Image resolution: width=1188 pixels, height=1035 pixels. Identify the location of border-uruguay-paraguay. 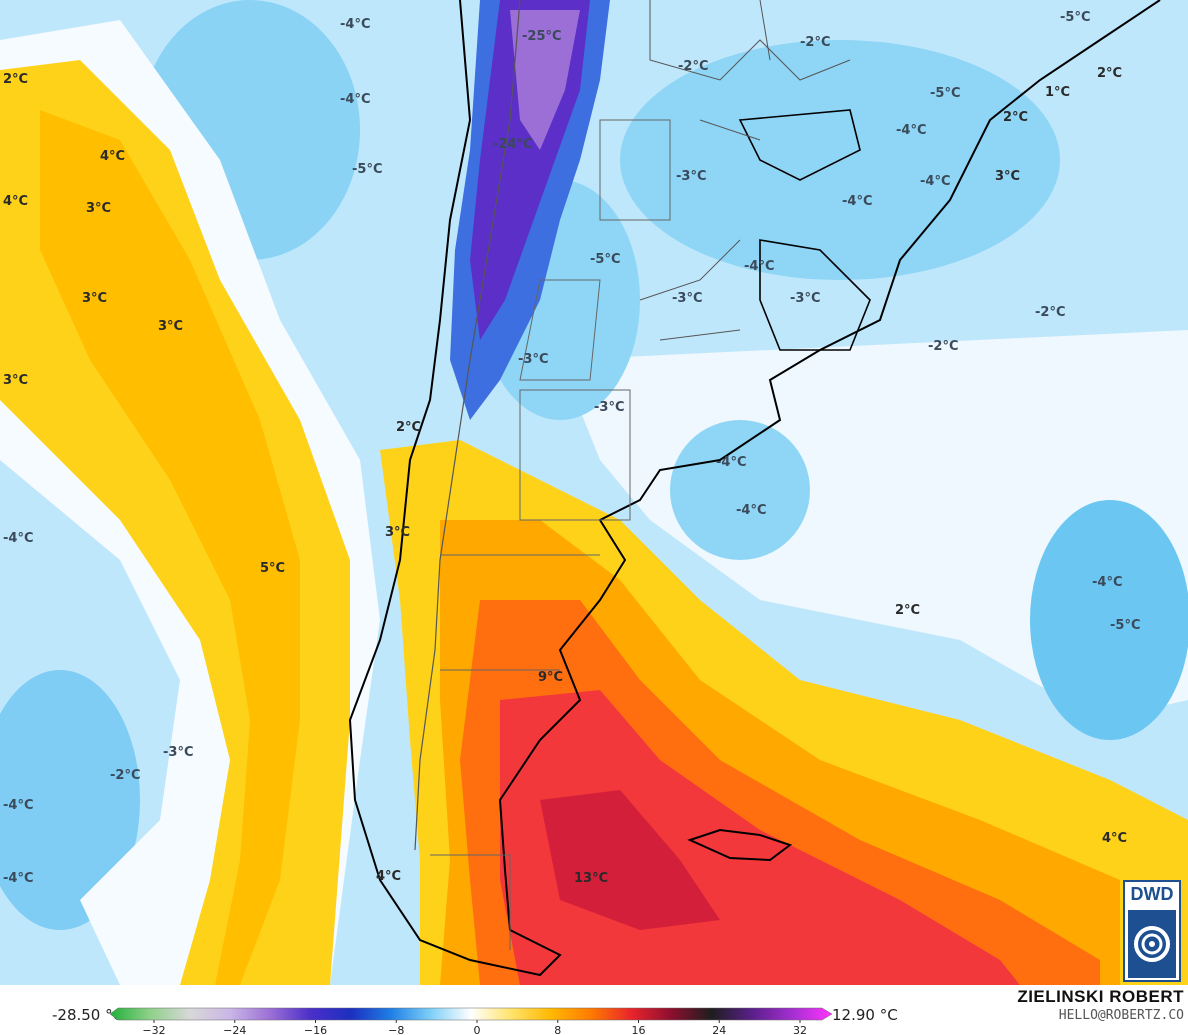
(804, 230).